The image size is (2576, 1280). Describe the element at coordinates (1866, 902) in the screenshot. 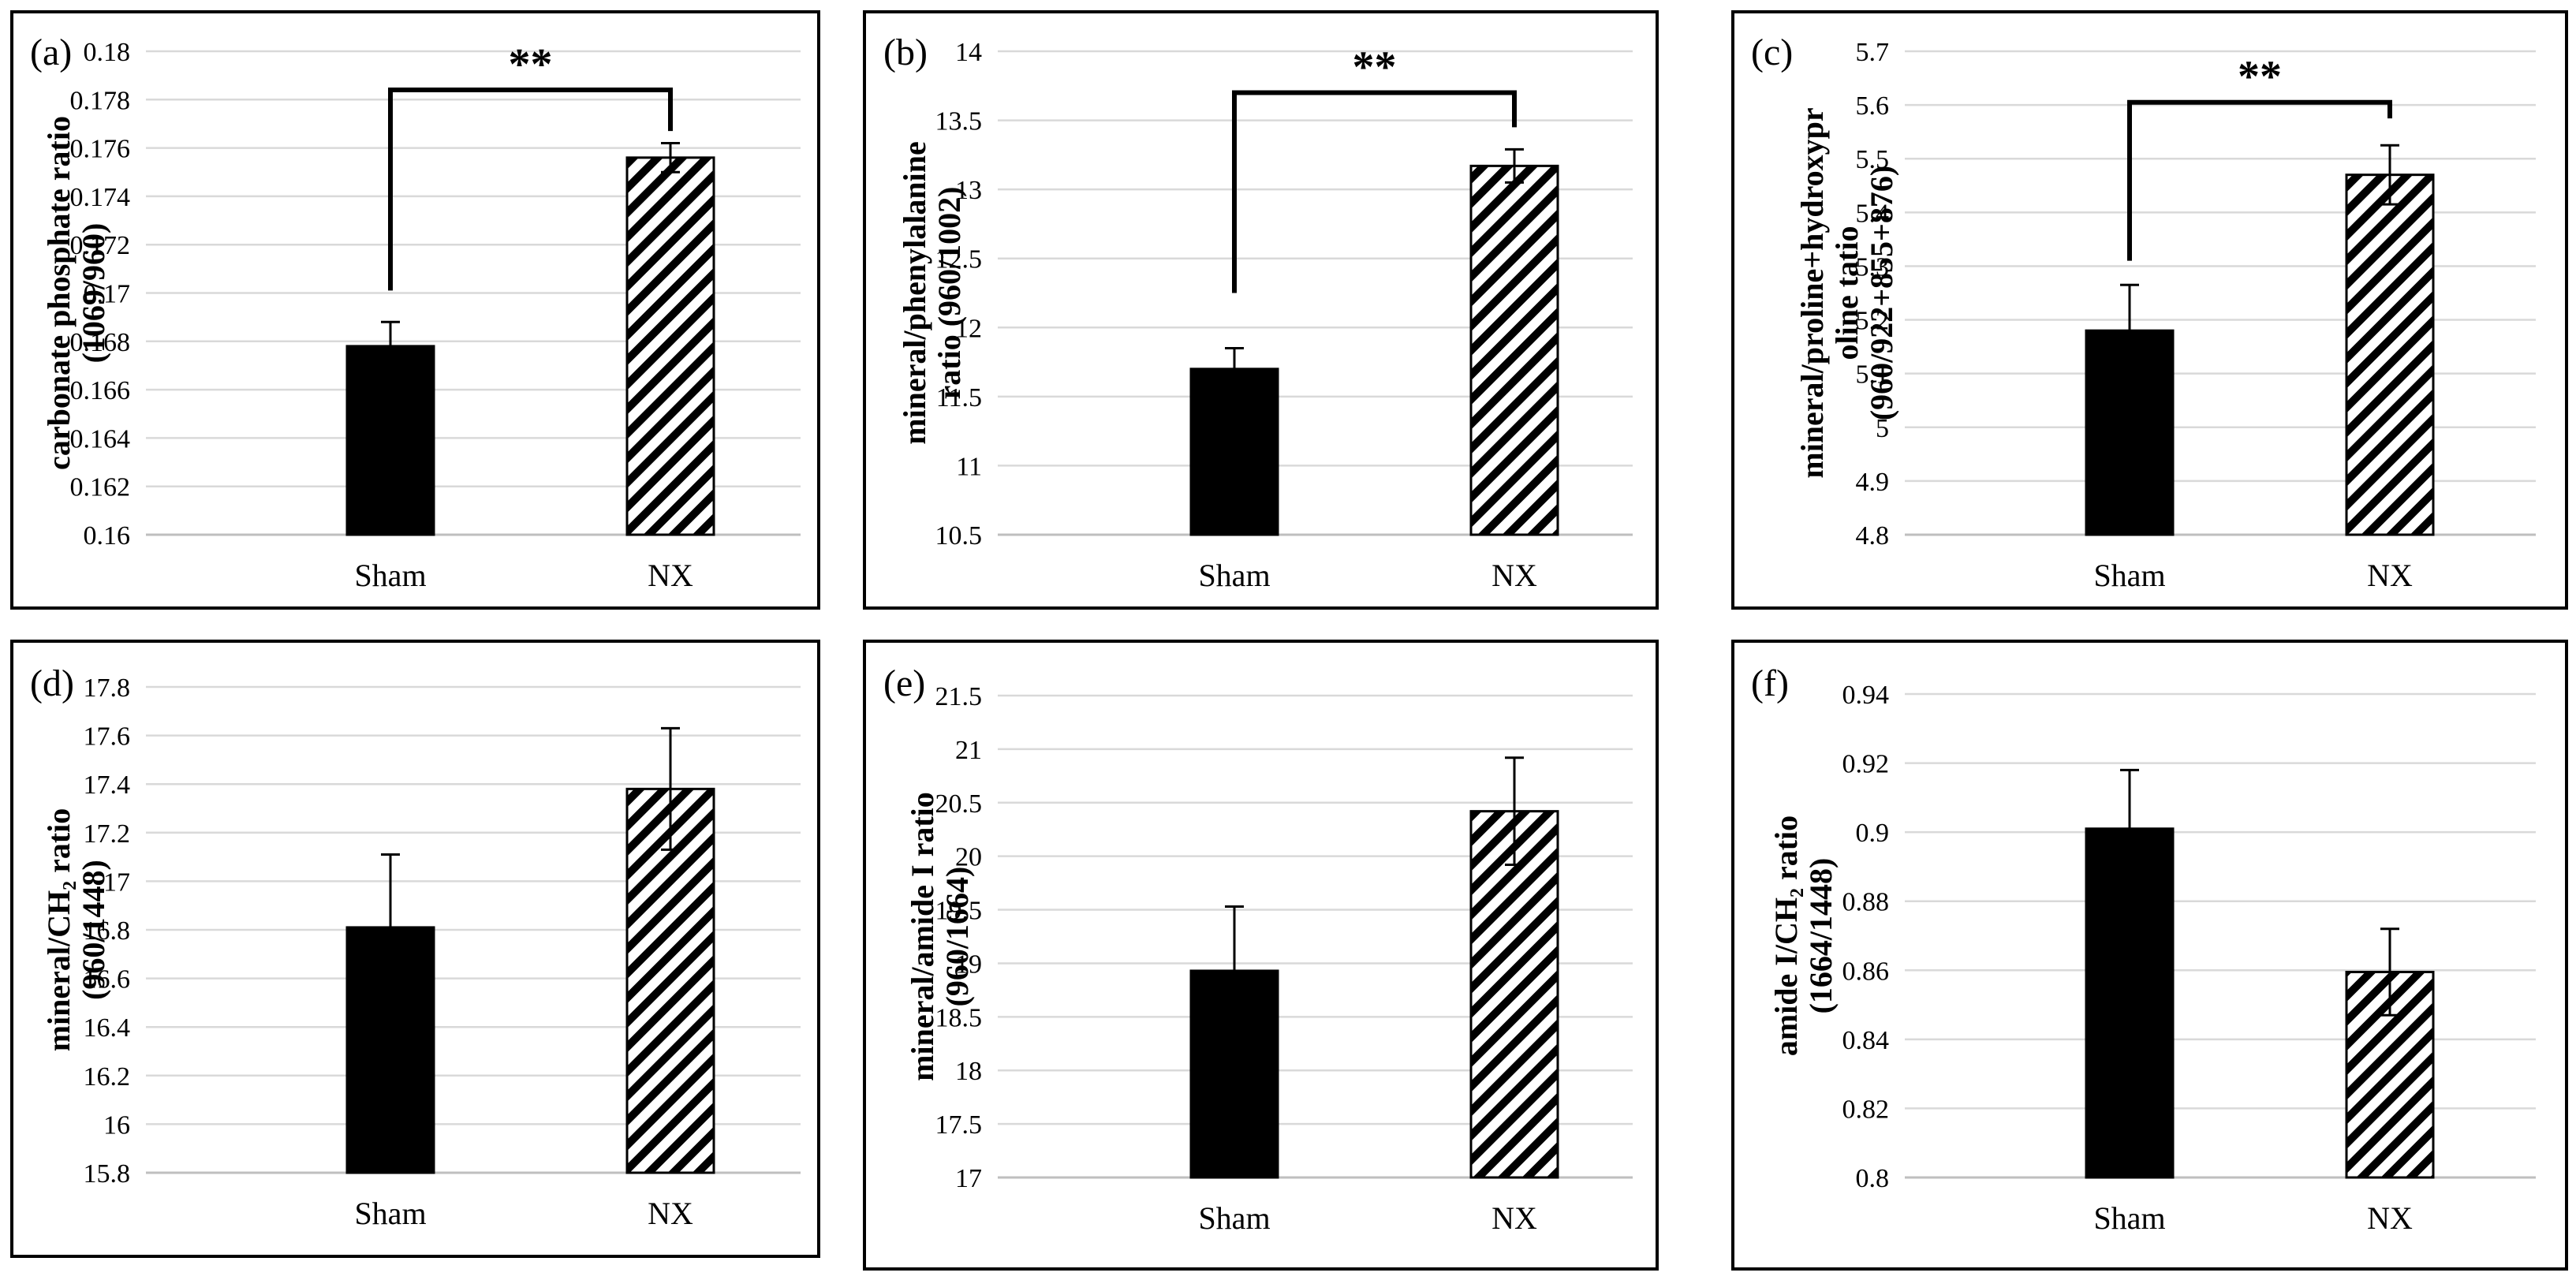

I see `y-tick-label: 0.88` at that location.